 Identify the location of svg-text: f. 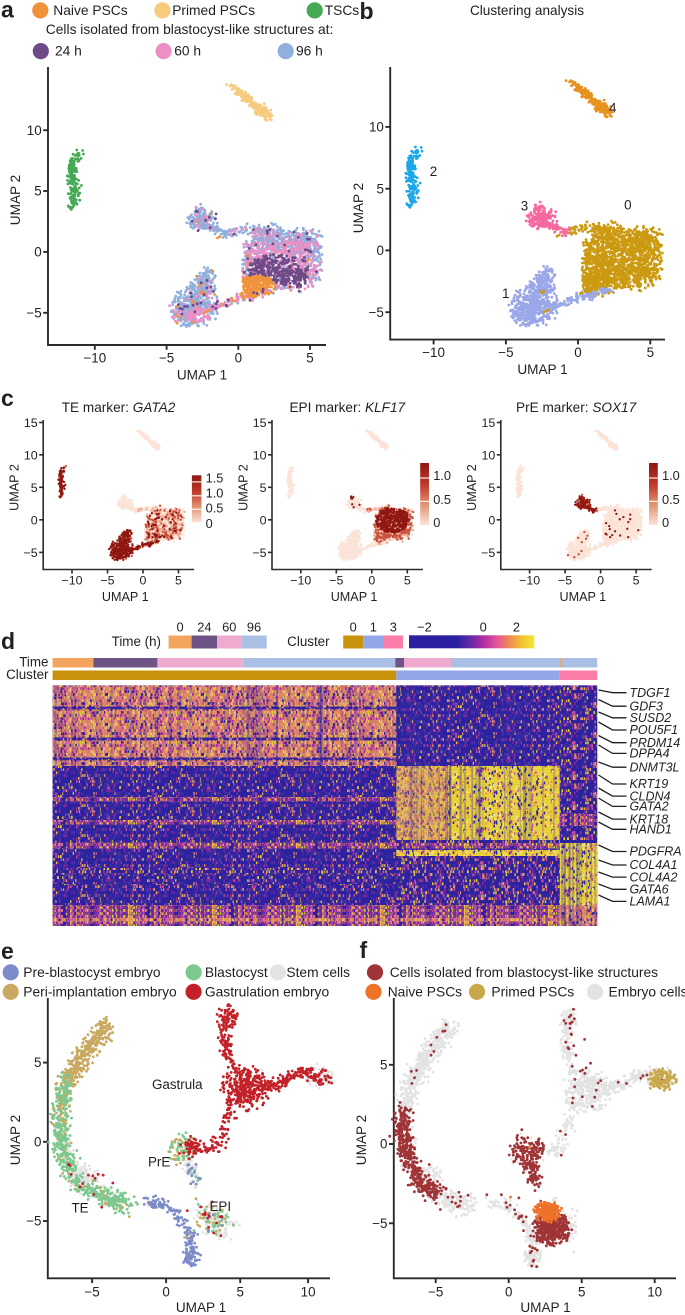
(364, 950).